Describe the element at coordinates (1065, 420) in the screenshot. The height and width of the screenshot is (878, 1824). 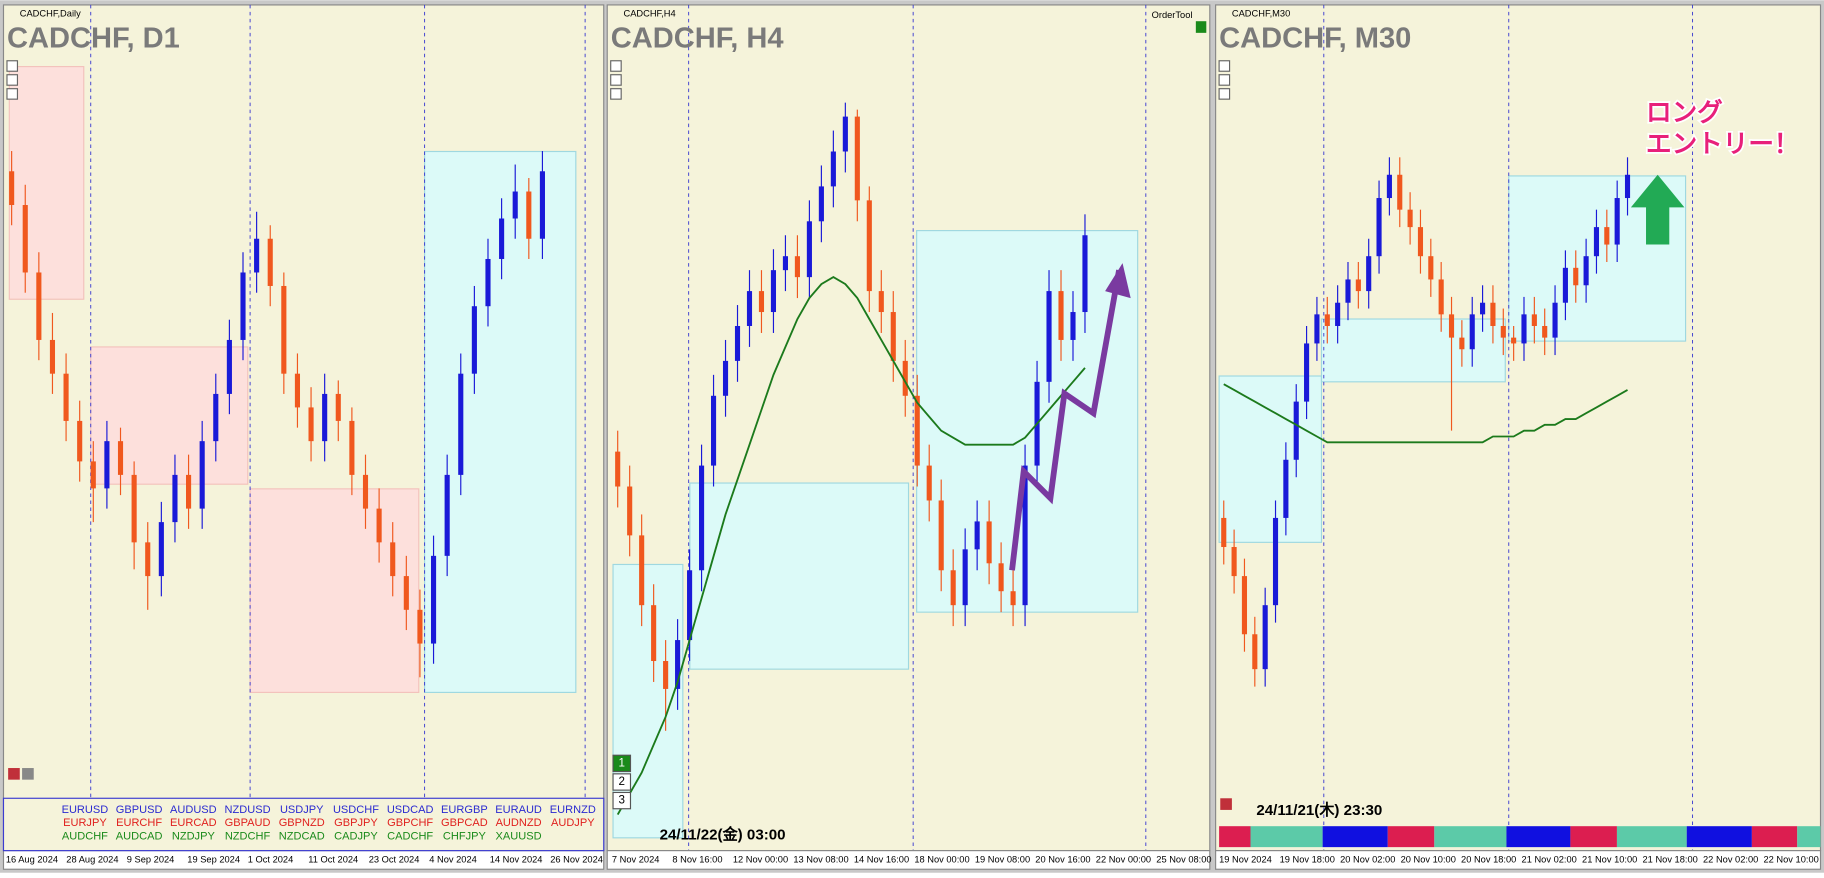
I see `drawn-arrow` at that location.